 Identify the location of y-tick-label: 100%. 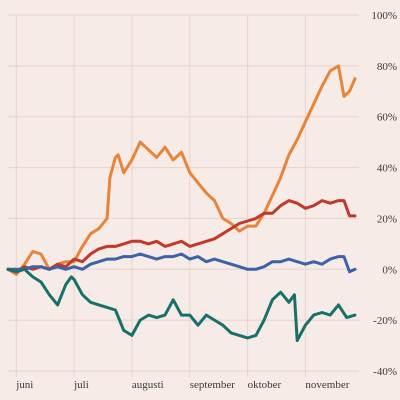
(384, 16).